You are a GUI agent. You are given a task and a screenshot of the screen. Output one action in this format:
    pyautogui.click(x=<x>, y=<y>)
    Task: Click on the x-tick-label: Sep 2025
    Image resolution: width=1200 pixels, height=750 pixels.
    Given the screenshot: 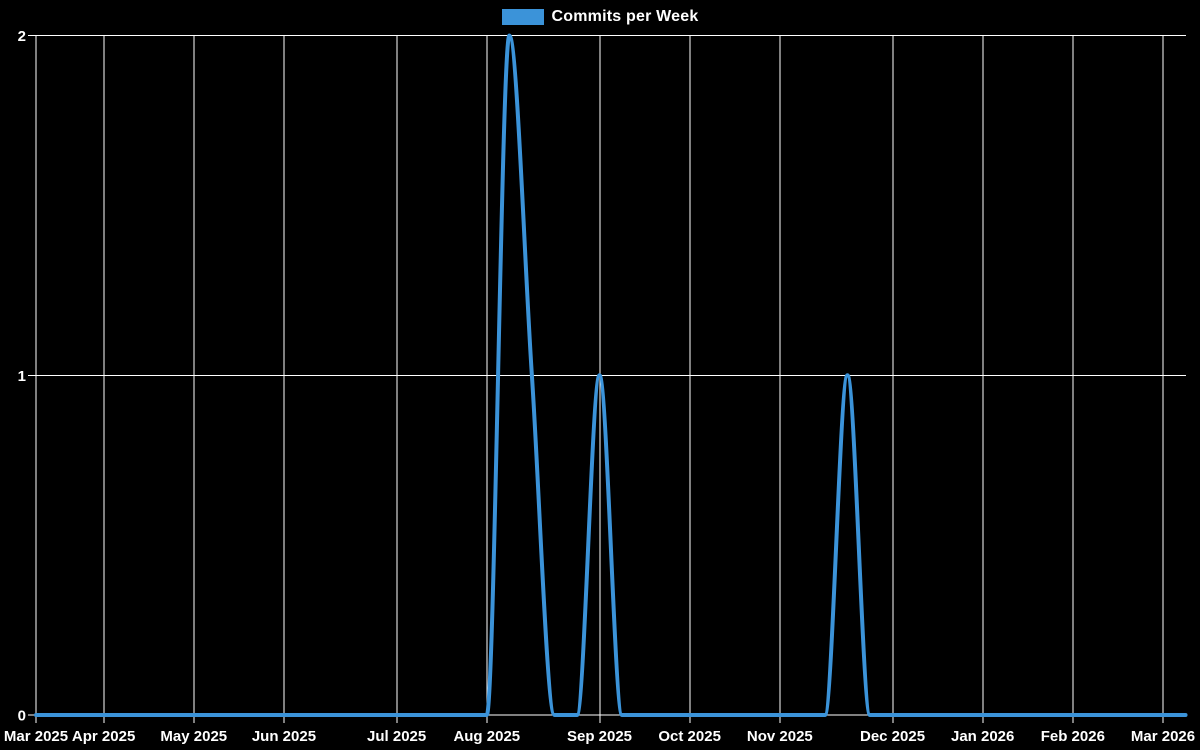 What is the action you would take?
    pyautogui.click(x=599, y=736)
    